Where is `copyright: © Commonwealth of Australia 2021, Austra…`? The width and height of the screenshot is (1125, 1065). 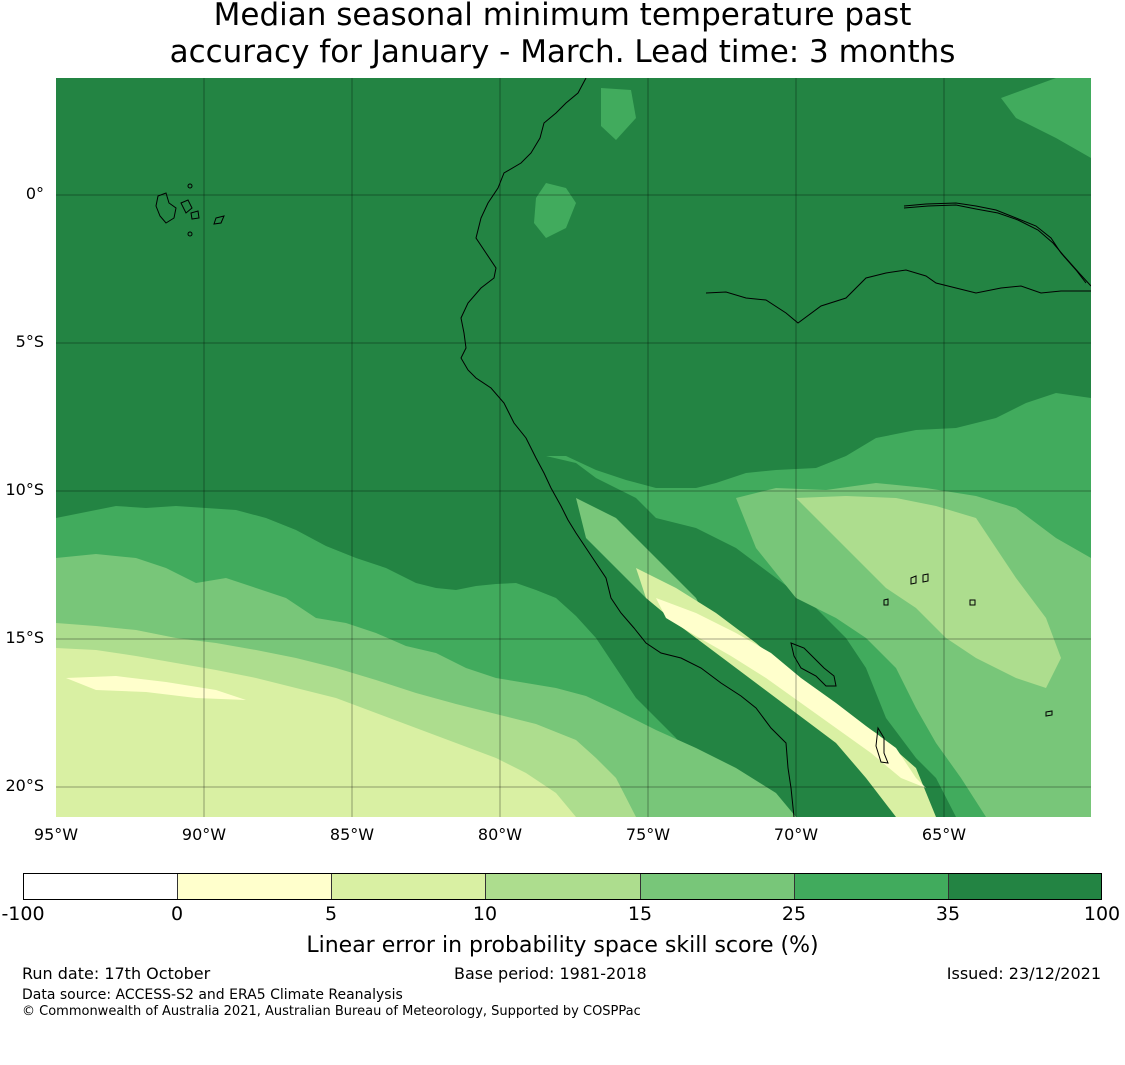
copyright: © Commonwealth of Australia 2021, Austra… is located at coordinates (331, 1011).